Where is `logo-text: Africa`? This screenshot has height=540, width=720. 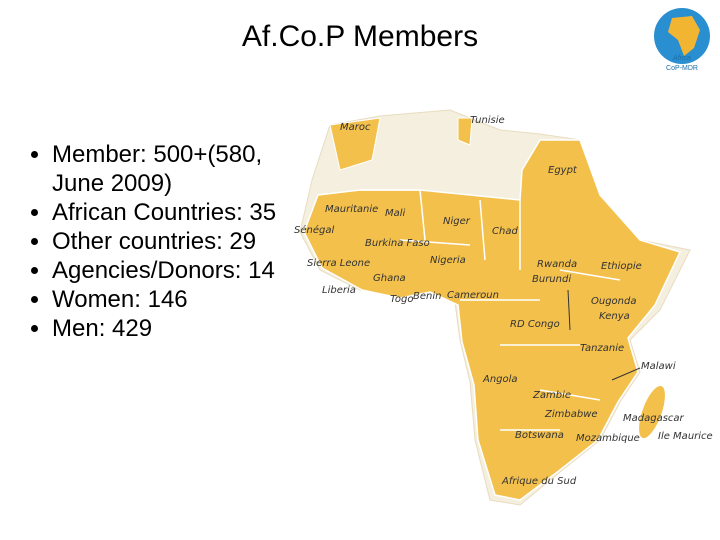
logo-text: Africa is located at coordinates (681, 58).